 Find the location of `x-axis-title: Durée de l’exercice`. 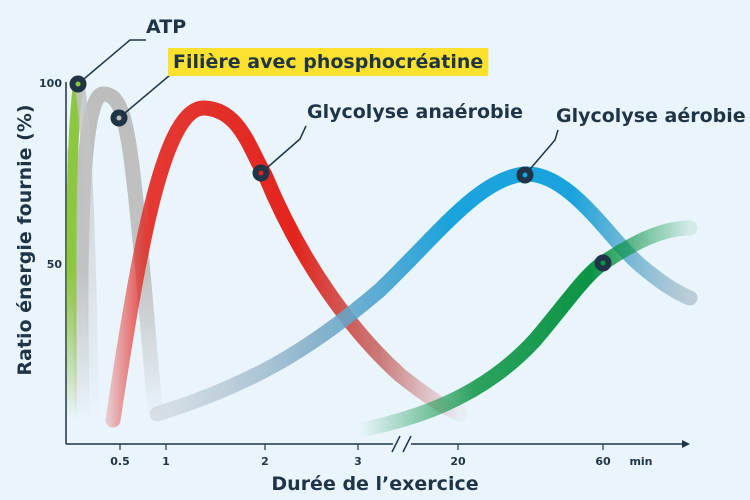

x-axis-title: Durée de l’exercice is located at coordinates (374, 484).